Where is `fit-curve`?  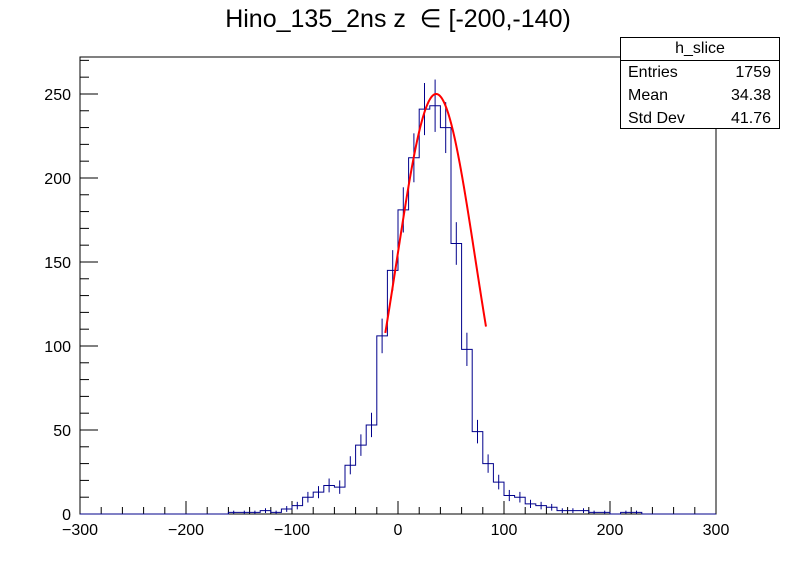
fit-curve is located at coordinates (435, 213).